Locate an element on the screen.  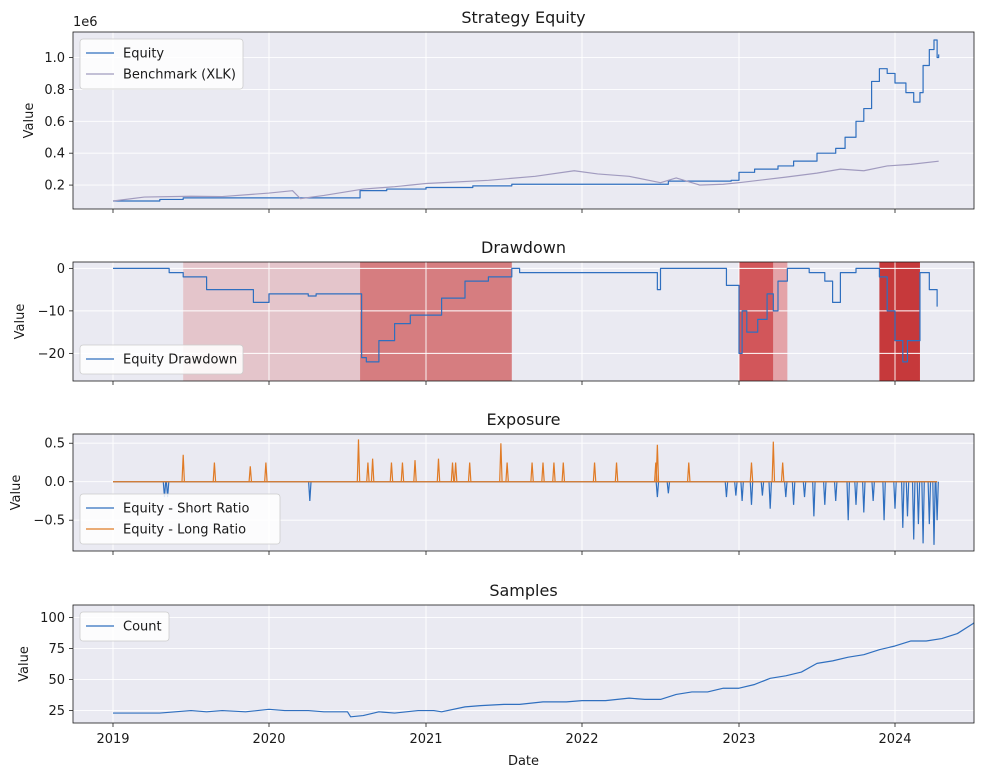
legend-label: Equity - Short Ratio is located at coordinates (186, 509).